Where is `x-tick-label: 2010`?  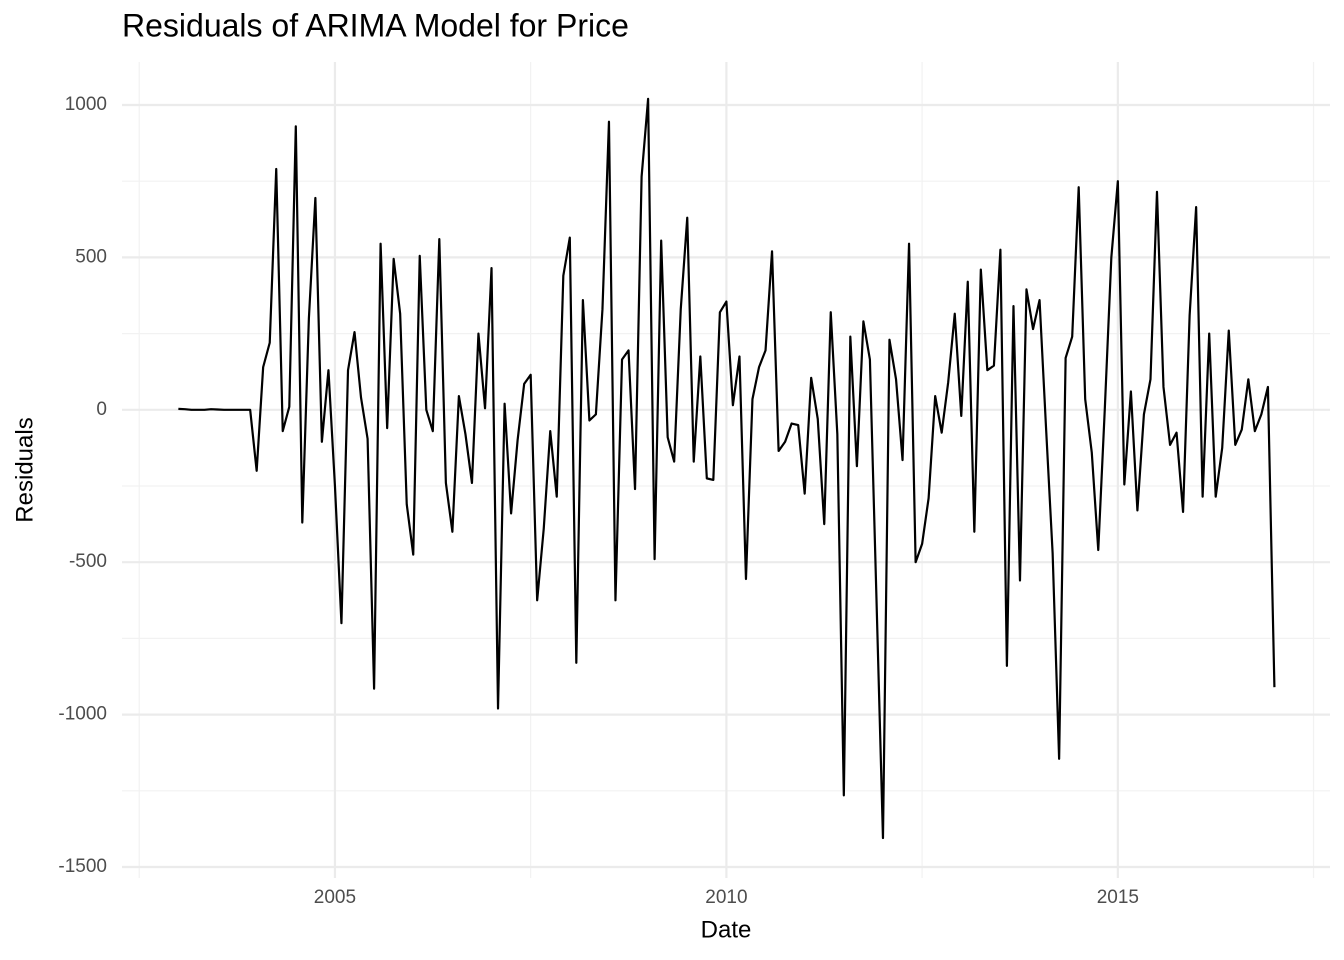 x-tick-label: 2010 is located at coordinates (726, 897).